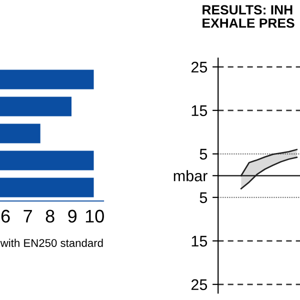 The image size is (300, 300). Describe the element at coordinates (28, 216) in the screenshot. I see `x-tick-label: 7` at that location.